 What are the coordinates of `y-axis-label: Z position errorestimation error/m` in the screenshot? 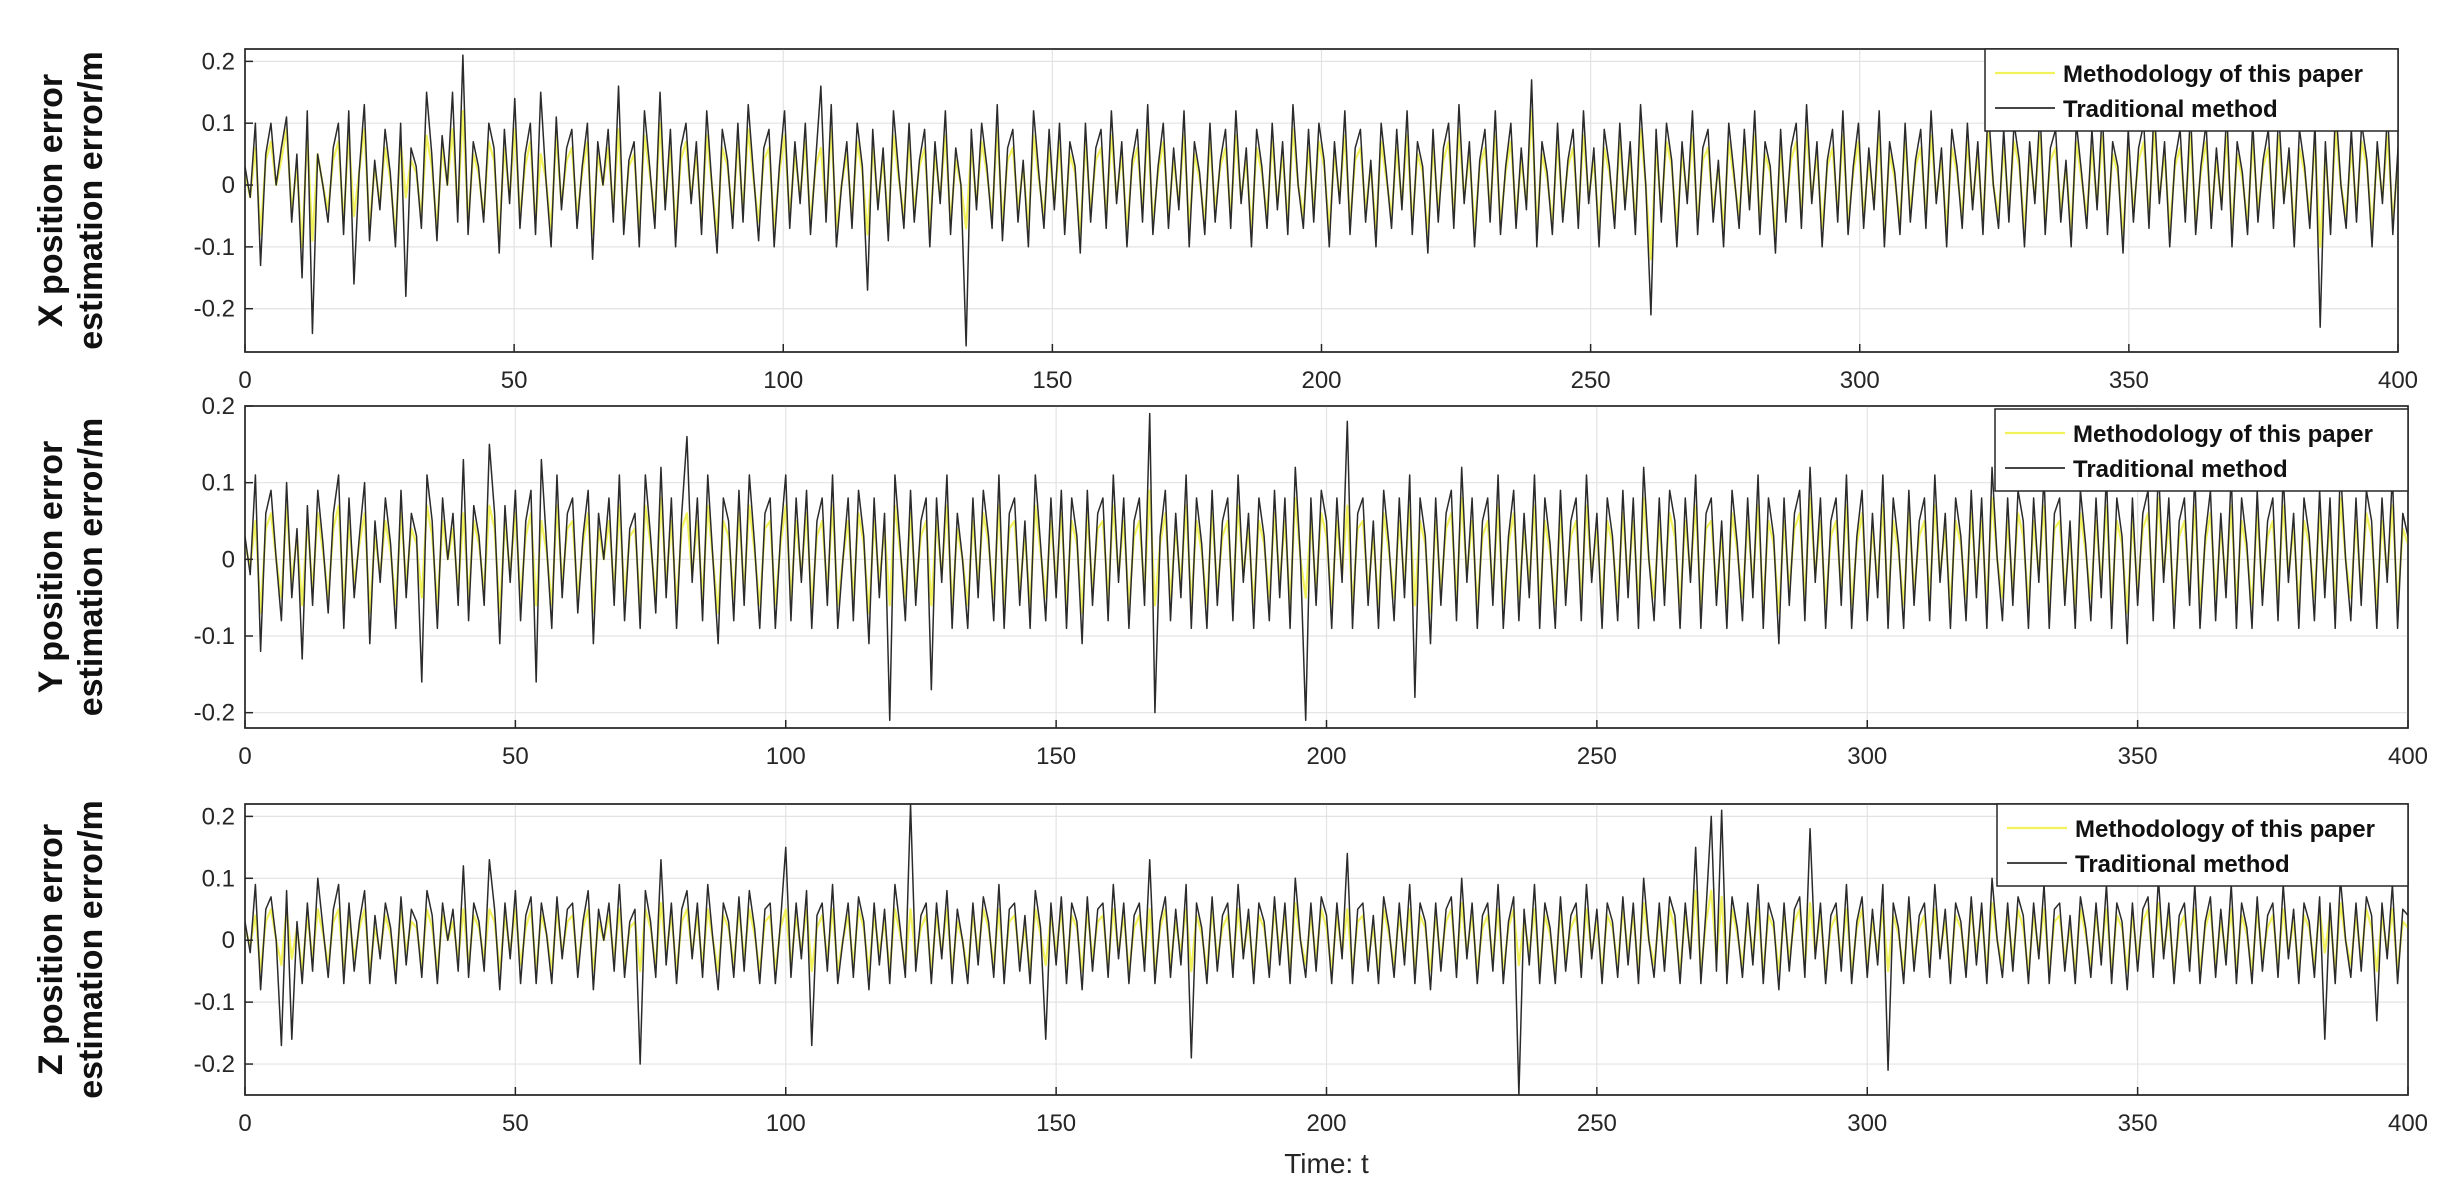 It's located at (71, 949).